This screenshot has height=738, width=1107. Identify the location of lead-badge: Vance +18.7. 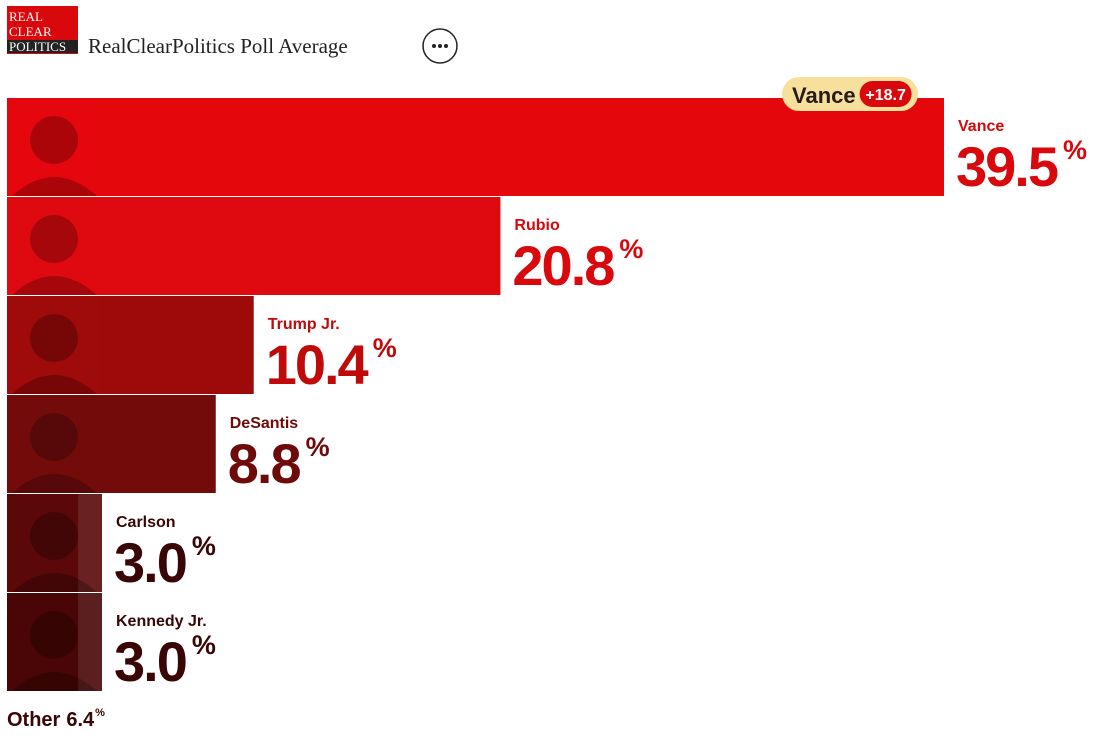
(850, 94).